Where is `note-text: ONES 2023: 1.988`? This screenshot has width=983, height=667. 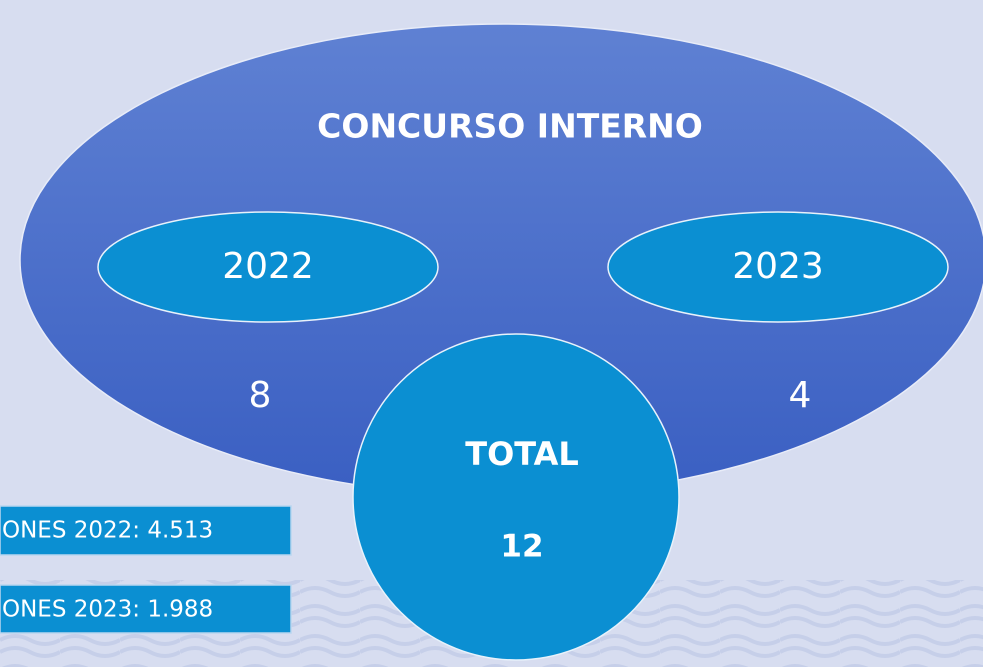 note-text: ONES 2023: 1.988 is located at coordinates (107, 610).